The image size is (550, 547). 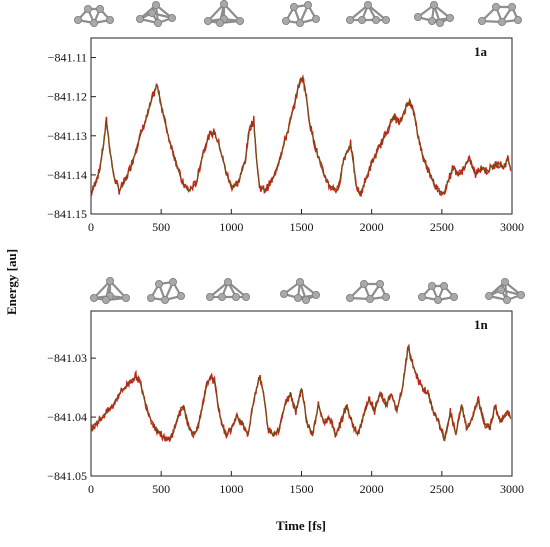 I want to click on y-tick-label: −841.15, so click(x=67, y=214).